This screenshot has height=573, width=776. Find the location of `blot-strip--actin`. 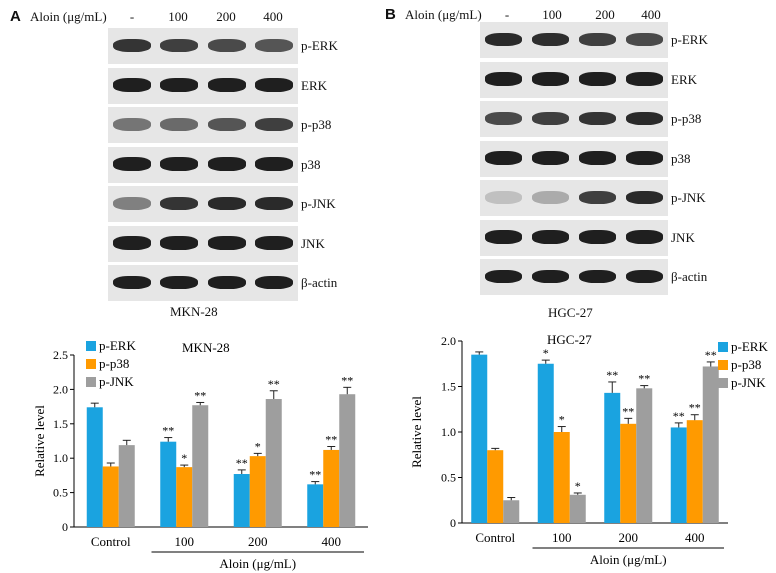

blot-strip--actin is located at coordinates (203, 283).